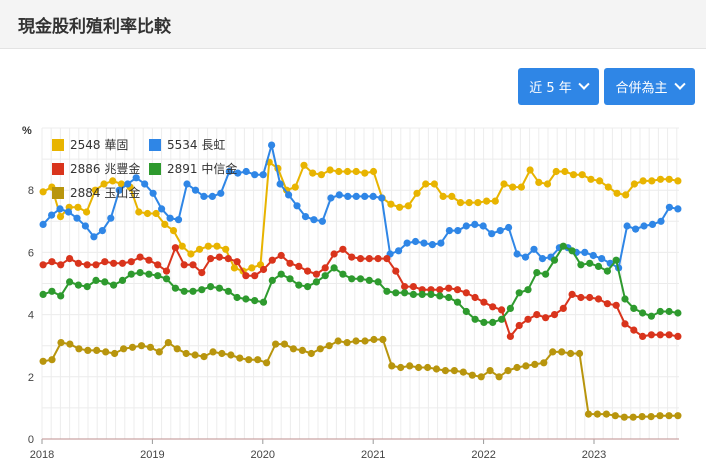 The width and height of the screenshot is (706, 473). I want to click on legend-item-5534: 5534 長虹, so click(187, 144).